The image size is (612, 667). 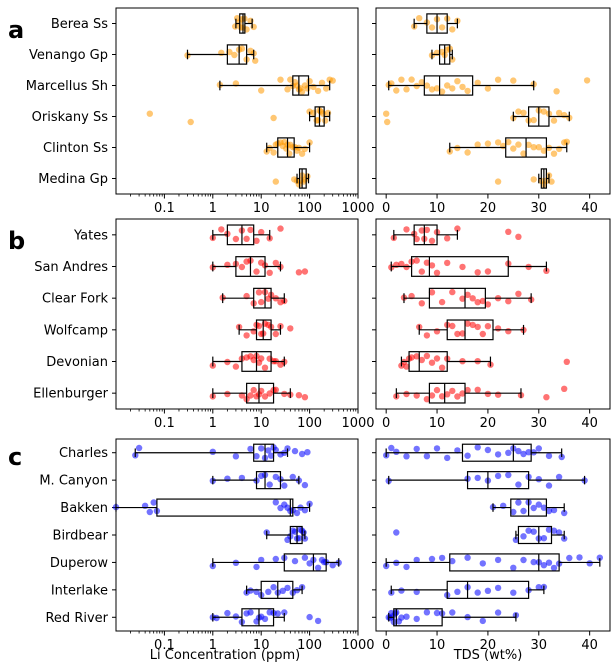 I want to click on li-b-devonian-point, so click(x=265, y=367).